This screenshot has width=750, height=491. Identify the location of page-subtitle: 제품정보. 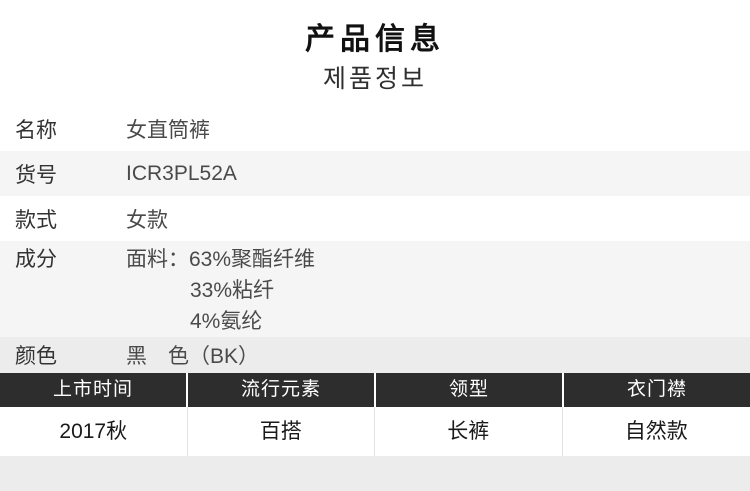
(374, 79).